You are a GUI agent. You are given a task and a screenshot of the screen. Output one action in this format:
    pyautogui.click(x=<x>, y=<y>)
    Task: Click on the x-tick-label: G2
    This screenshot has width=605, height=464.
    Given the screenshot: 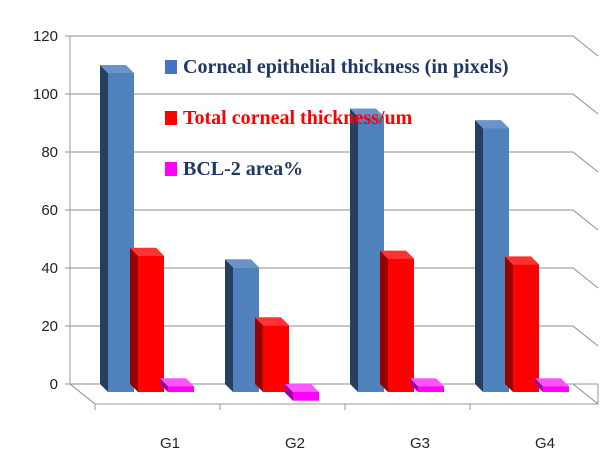 What is the action you would take?
    pyautogui.click(x=295, y=443)
    